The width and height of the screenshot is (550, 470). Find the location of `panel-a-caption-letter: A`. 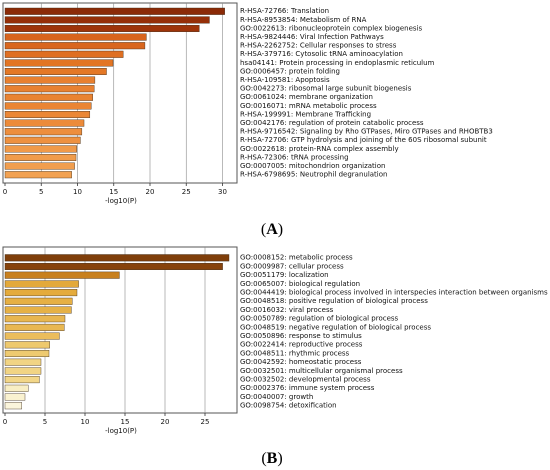

panel-a-caption-letter: A is located at coordinates (272, 229).